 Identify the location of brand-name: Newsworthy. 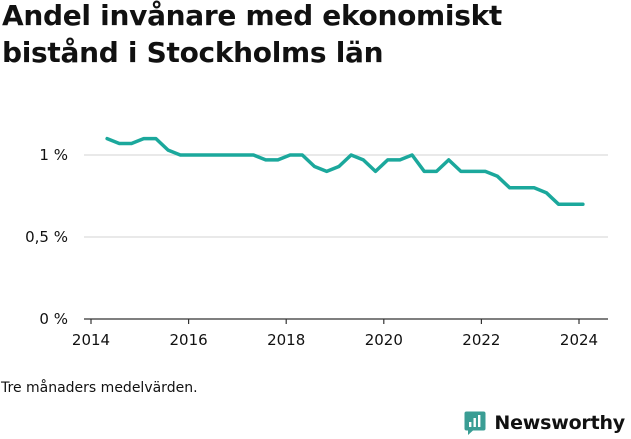
(559, 423).